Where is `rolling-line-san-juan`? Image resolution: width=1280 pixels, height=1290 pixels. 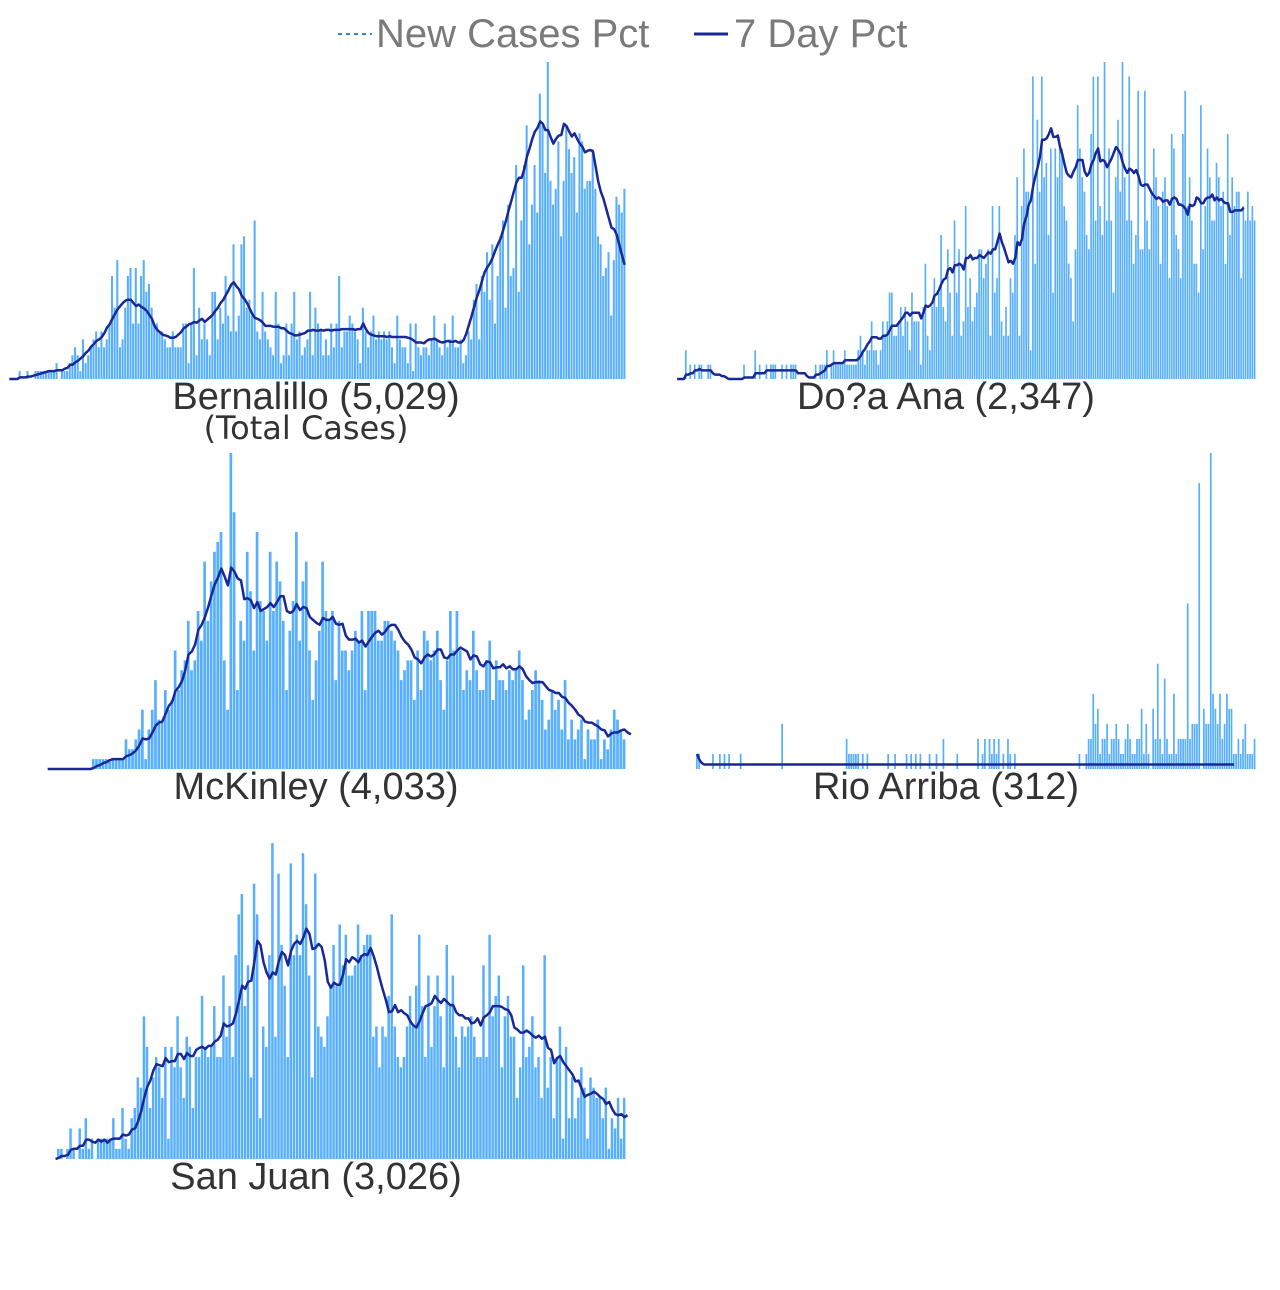
rolling-line-san-juan is located at coordinates (342, 1044).